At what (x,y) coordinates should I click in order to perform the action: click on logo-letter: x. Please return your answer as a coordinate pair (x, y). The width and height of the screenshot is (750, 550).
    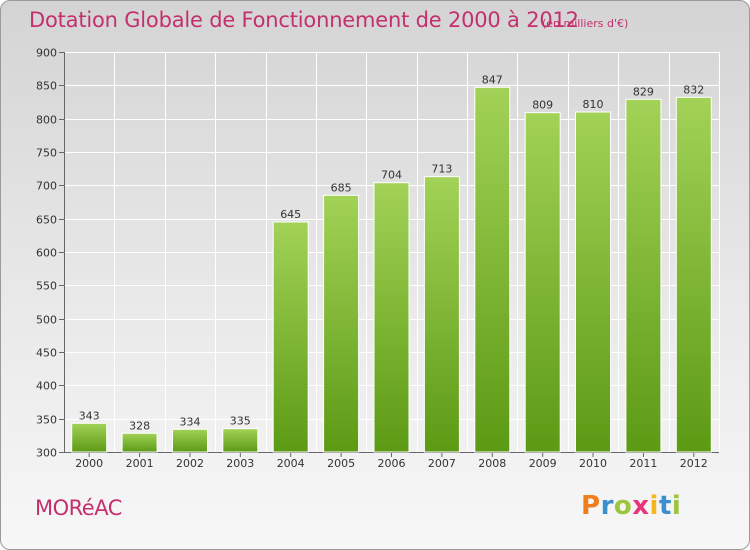
    Looking at the image, I should click on (641, 506).